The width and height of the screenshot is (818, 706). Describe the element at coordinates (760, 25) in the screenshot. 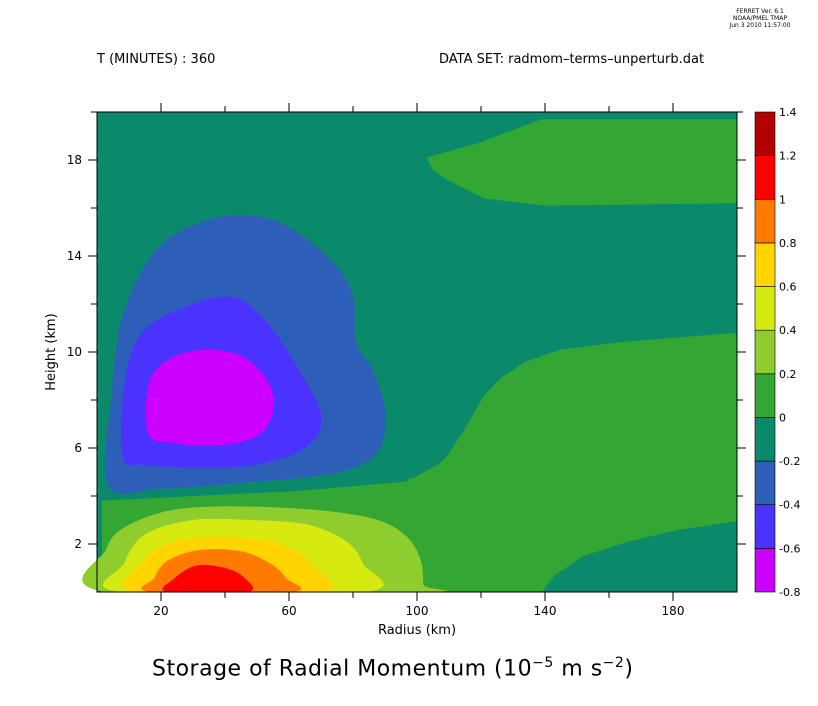

I see `software-stamp-line3: Jun 3 2010 11:57:00` at that location.